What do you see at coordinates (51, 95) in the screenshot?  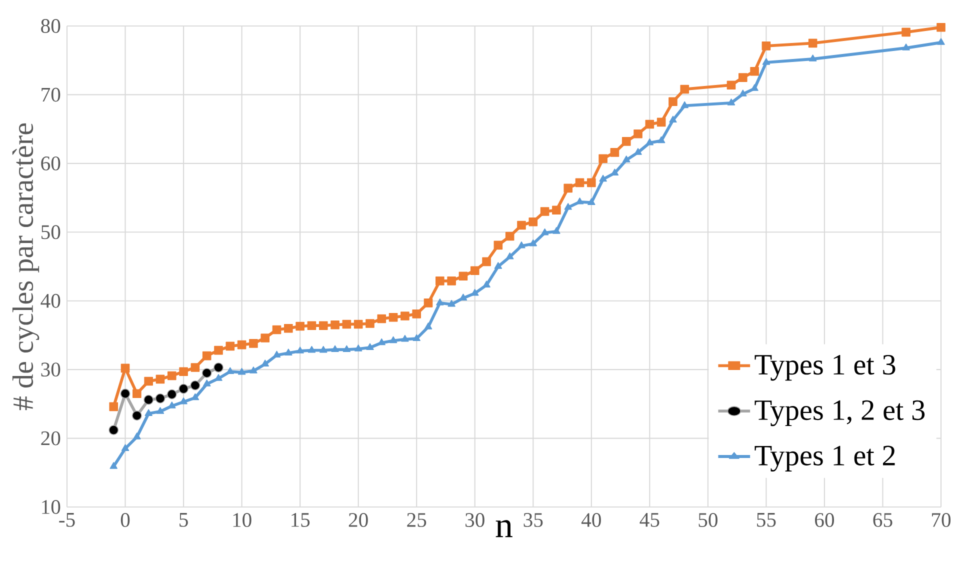 I see `y-tick-label: 70` at bounding box center [51, 95].